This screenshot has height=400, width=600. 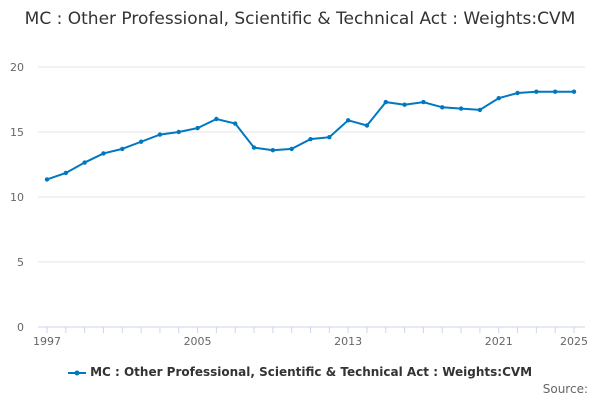 I want to click on source-label: Source:, so click(x=565, y=389).